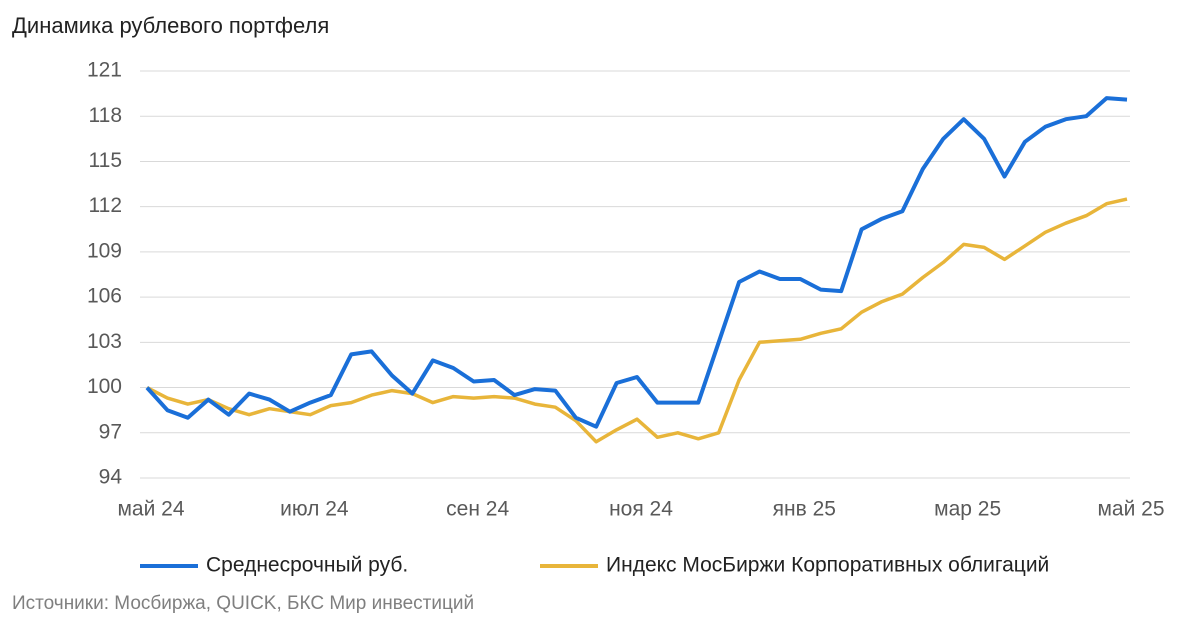 Image resolution: width=1200 pixels, height=642 pixels. I want to click on y-tick-label: 109, so click(104, 250).